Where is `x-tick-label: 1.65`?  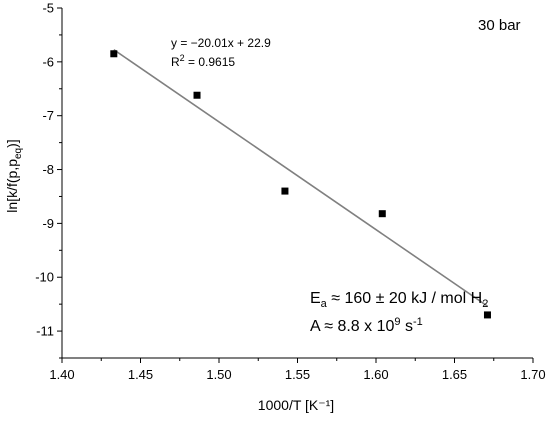 x-tick-label: 1.65 is located at coordinates (454, 374).